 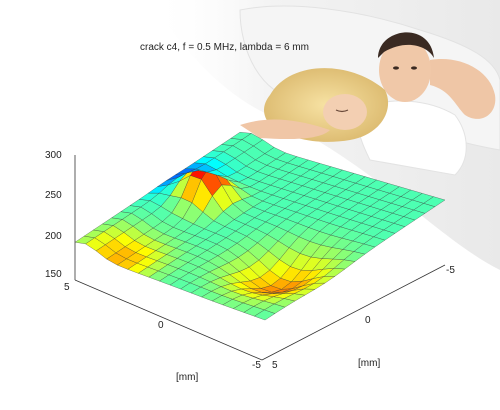 I want to click on y-tick-label: -5, so click(x=450, y=270).